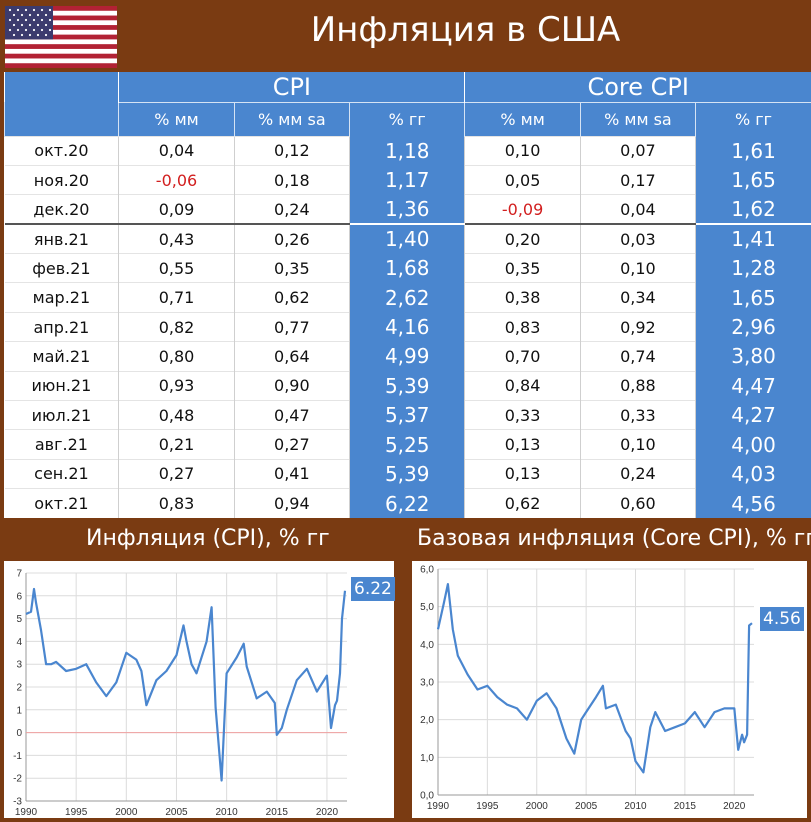 Image resolution: width=811 pixels, height=822 pixels. What do you see at coordinates (17, 756) in the screenshot?
I see `y-tick-label: -1` at bounding box center [17, 756].